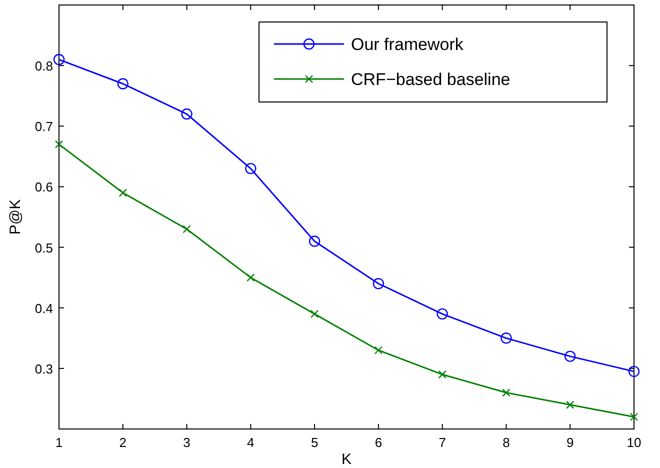  I want to click on y-tick-label: 0.7, so click(43, 126).